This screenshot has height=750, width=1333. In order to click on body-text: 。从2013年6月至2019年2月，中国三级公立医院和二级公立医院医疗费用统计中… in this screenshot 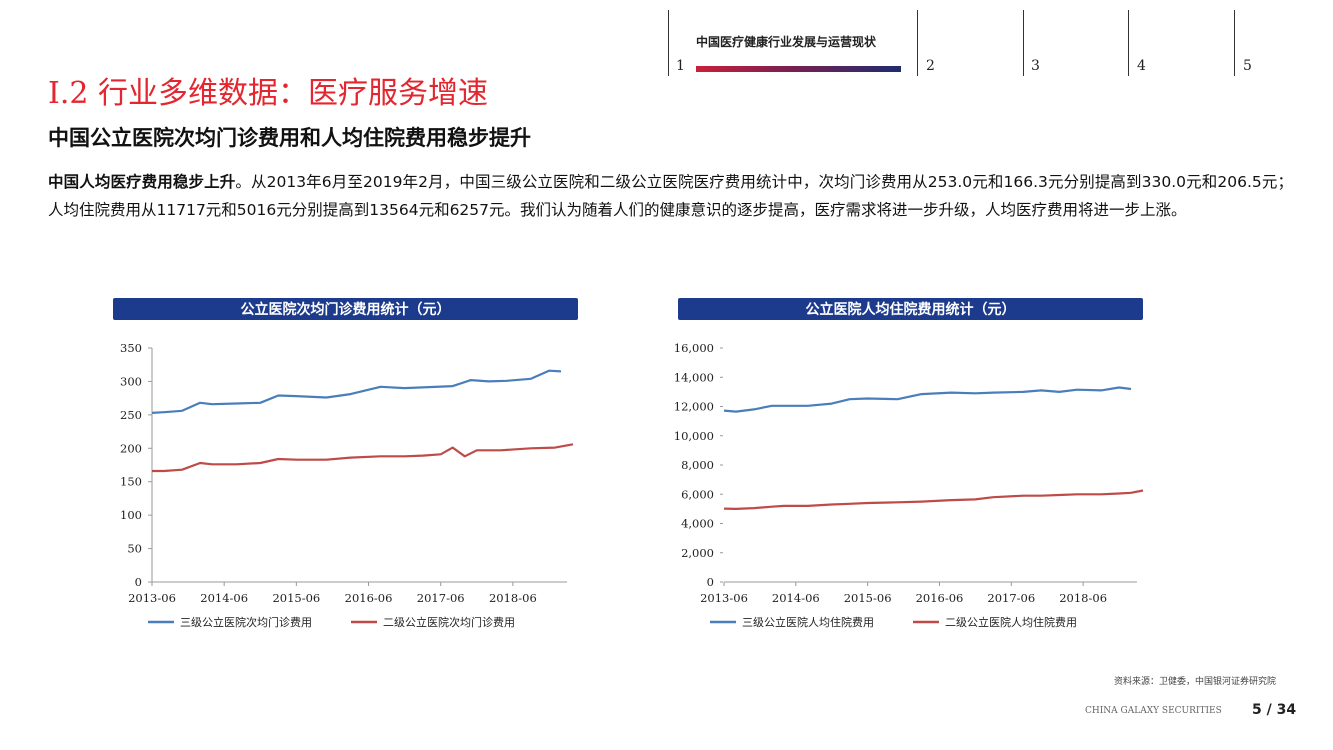, I will do `click(670, 196)`.